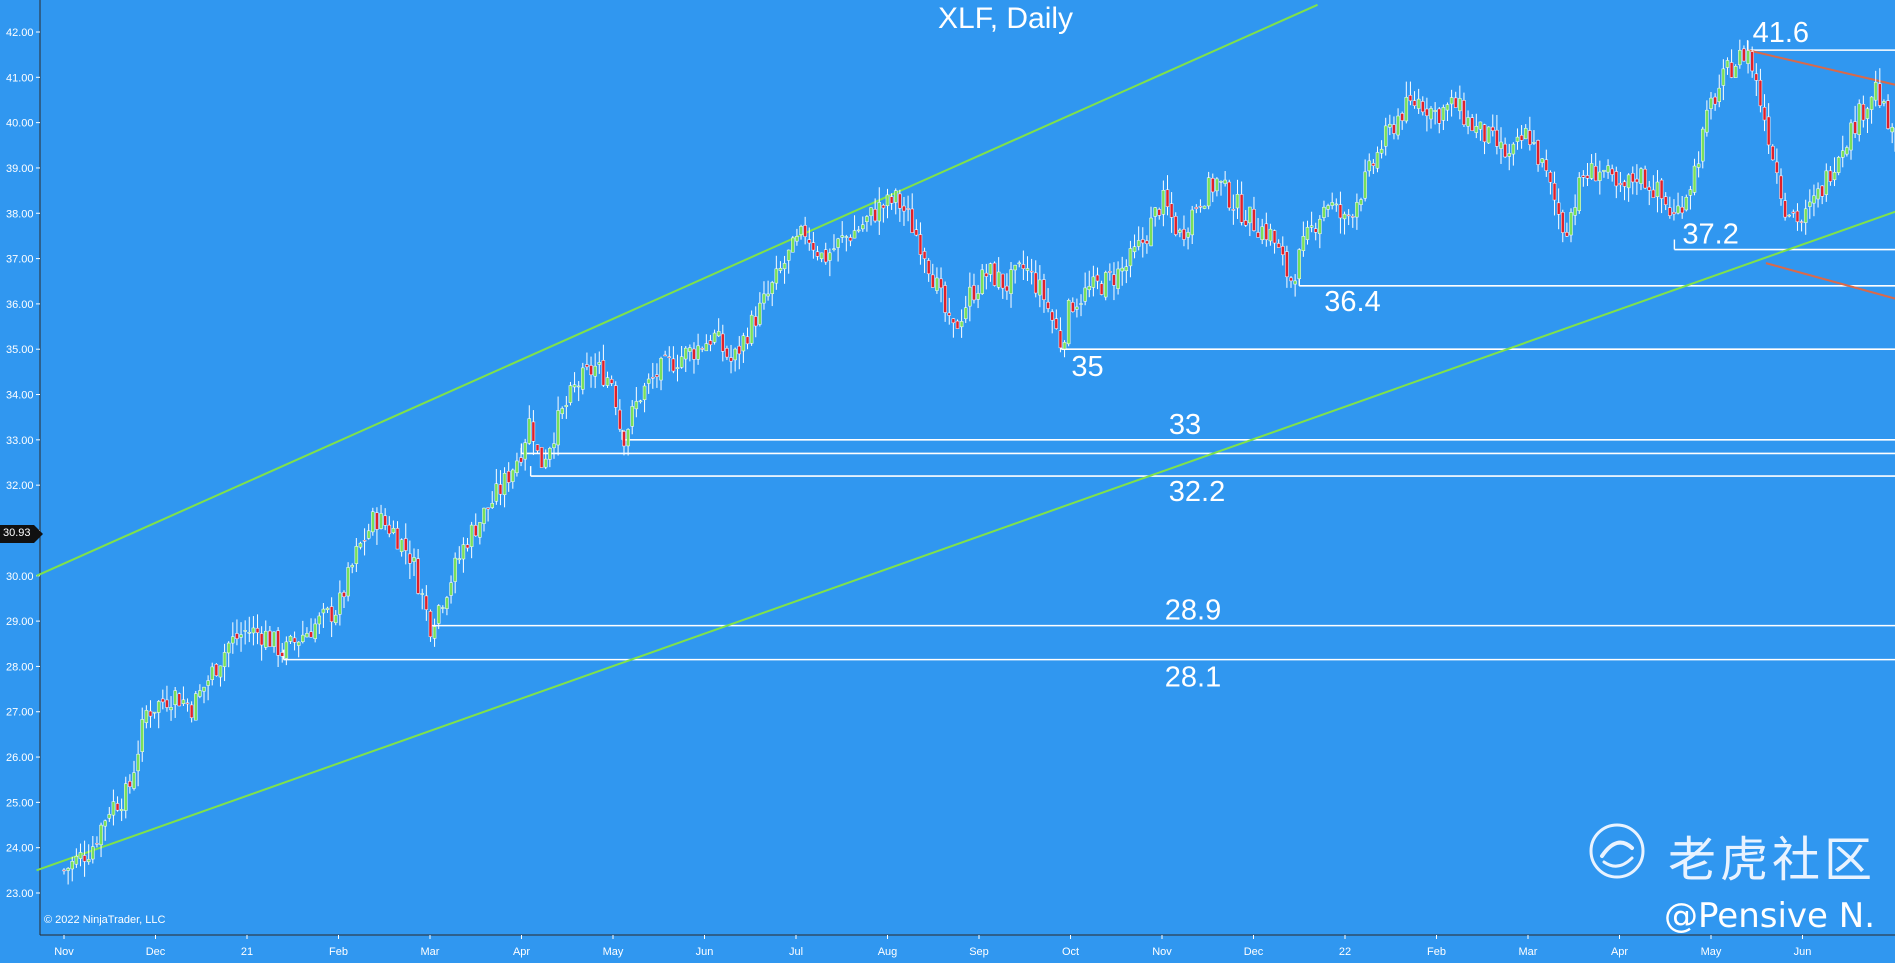  Describe the element at coordinates (796, 952) in the screenshot. I see `x-tick-label: Jul` at that location.